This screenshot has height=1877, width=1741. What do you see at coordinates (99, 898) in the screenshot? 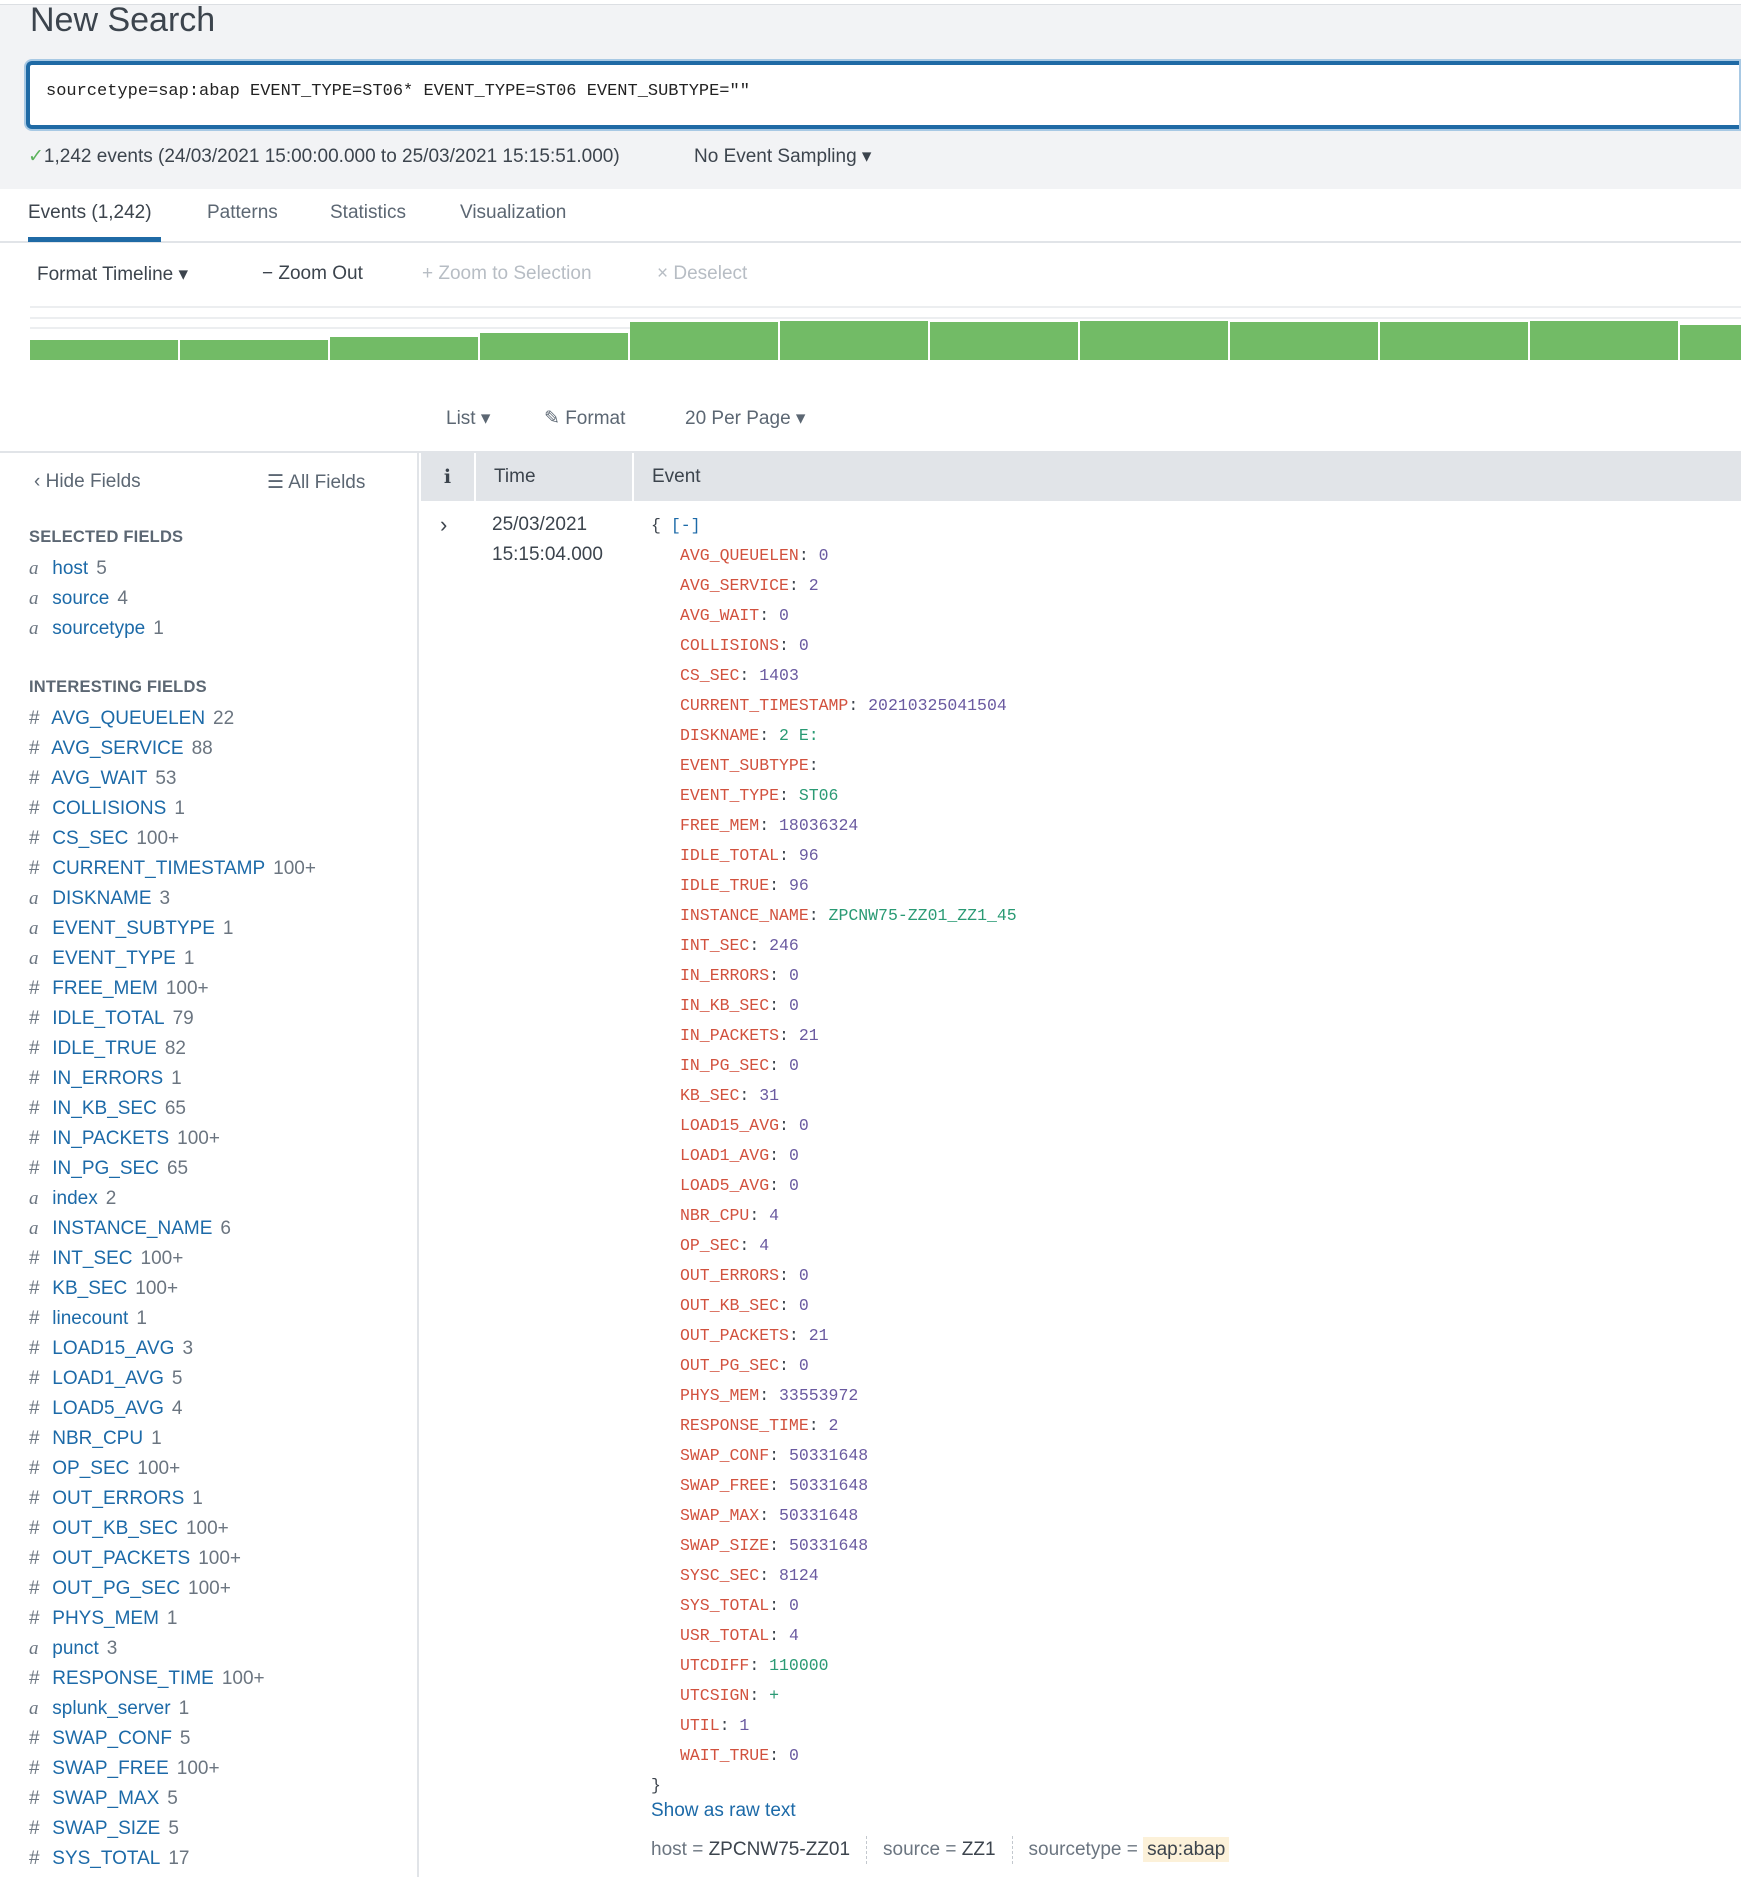
I see `field-name: DISKNAME` at bounding box center [99, 898].